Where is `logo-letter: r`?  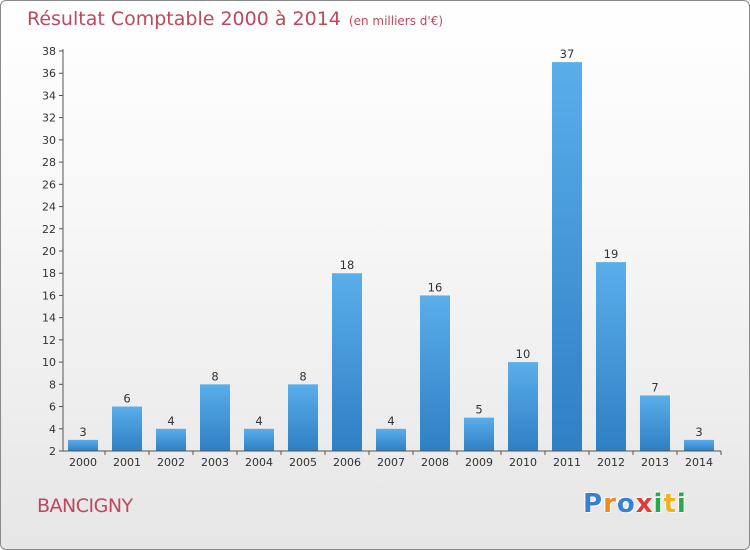
logo-letter: r is located at coordinates (610, 504).